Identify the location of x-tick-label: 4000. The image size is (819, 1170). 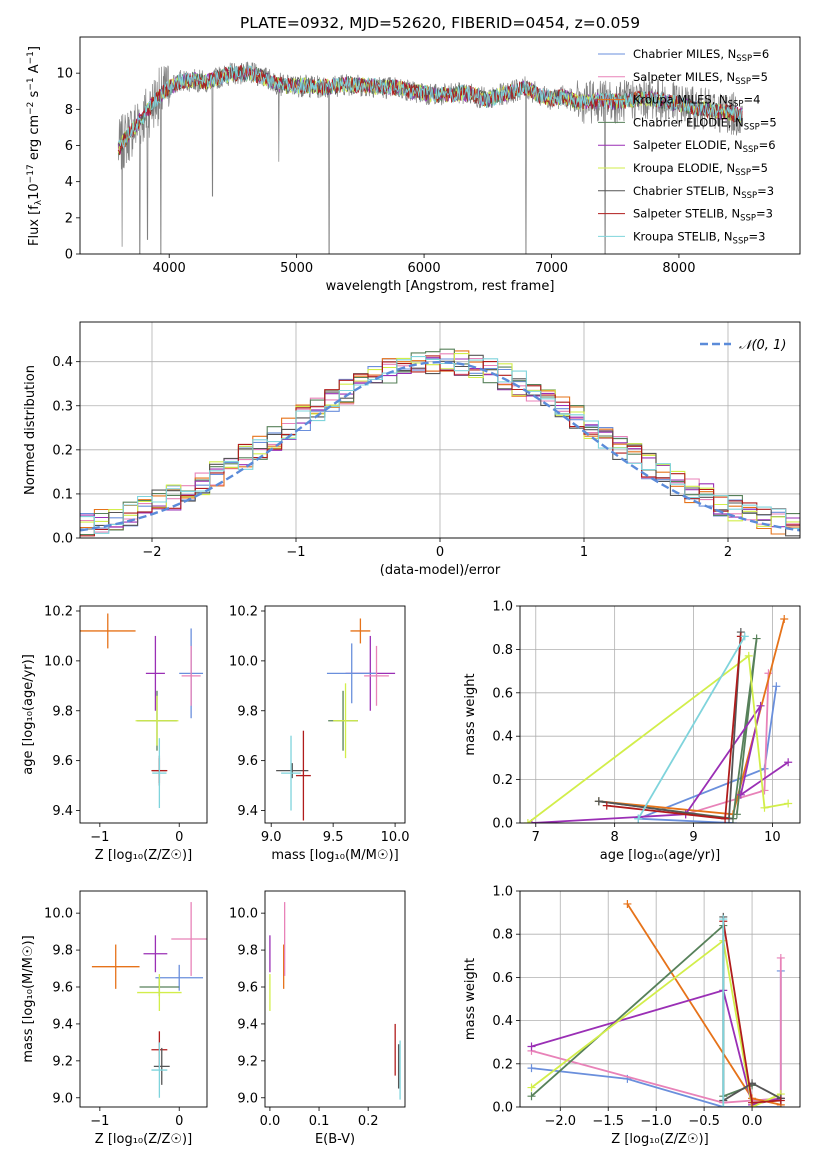
(169, 268).